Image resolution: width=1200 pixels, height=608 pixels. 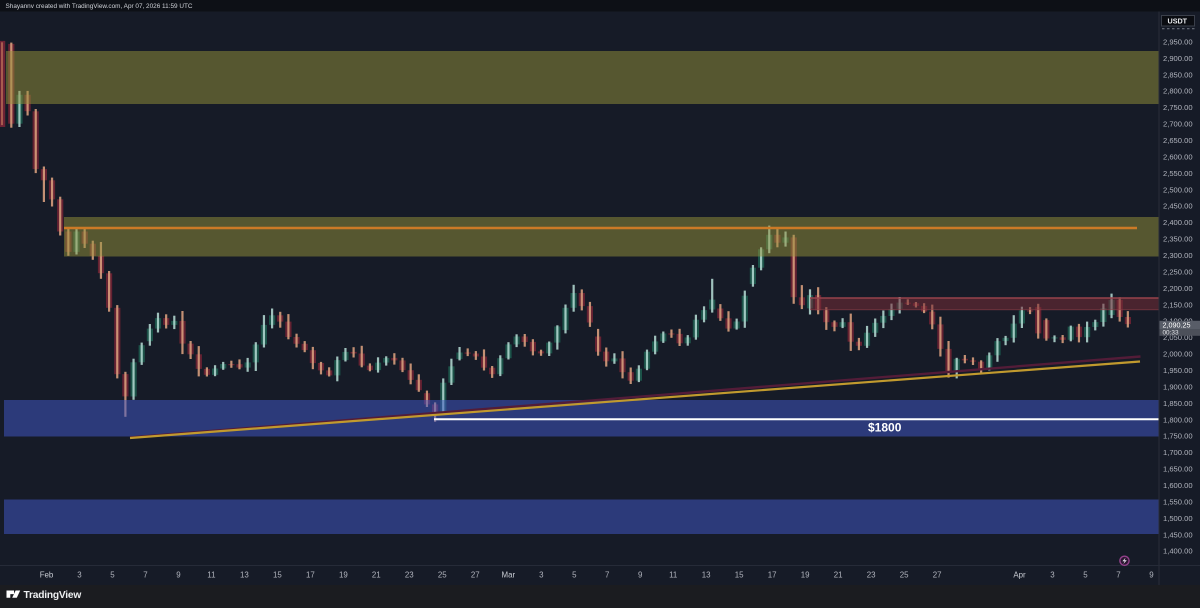 I want to click on svg-text: Mar, so click(x=509, y=575).